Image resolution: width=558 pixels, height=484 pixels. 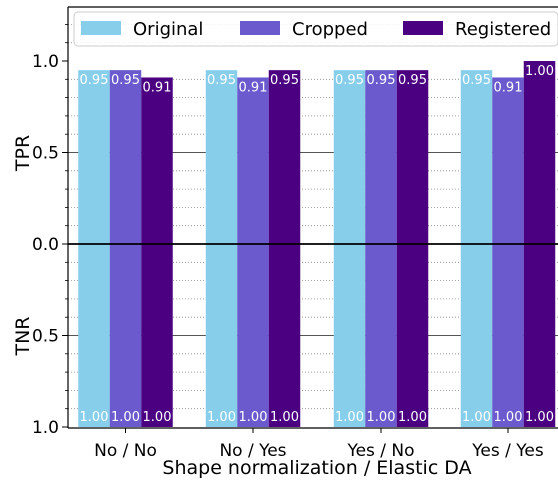 What do you see at coordinates (168, 29) in the screenshot?
I see `legend-label-original: Original` at bounding box center [168, 29].